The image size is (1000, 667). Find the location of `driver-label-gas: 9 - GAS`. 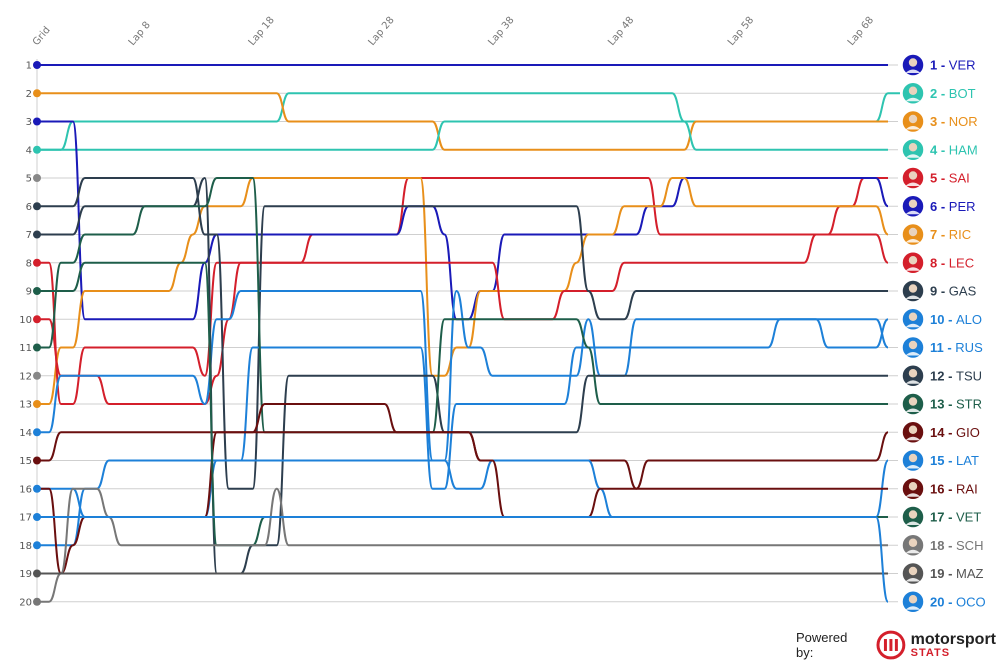

driver-label-gas: 9 - GAS is located at coordinates (939, 291).